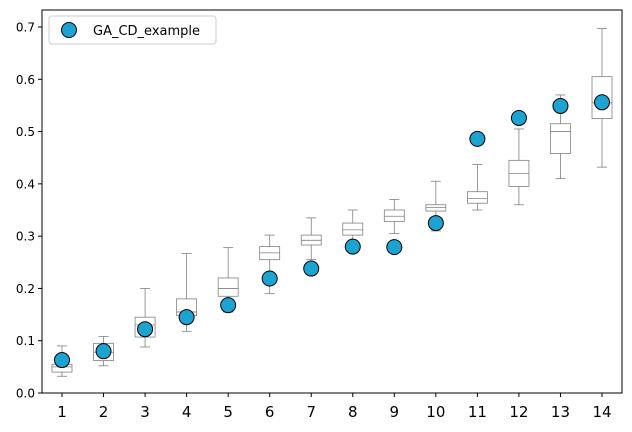 This screenshot has height=432, width=632. Describe the element at coordinates (228, 412) in the screenshot. I see `x-tick-label: 5` at that location.